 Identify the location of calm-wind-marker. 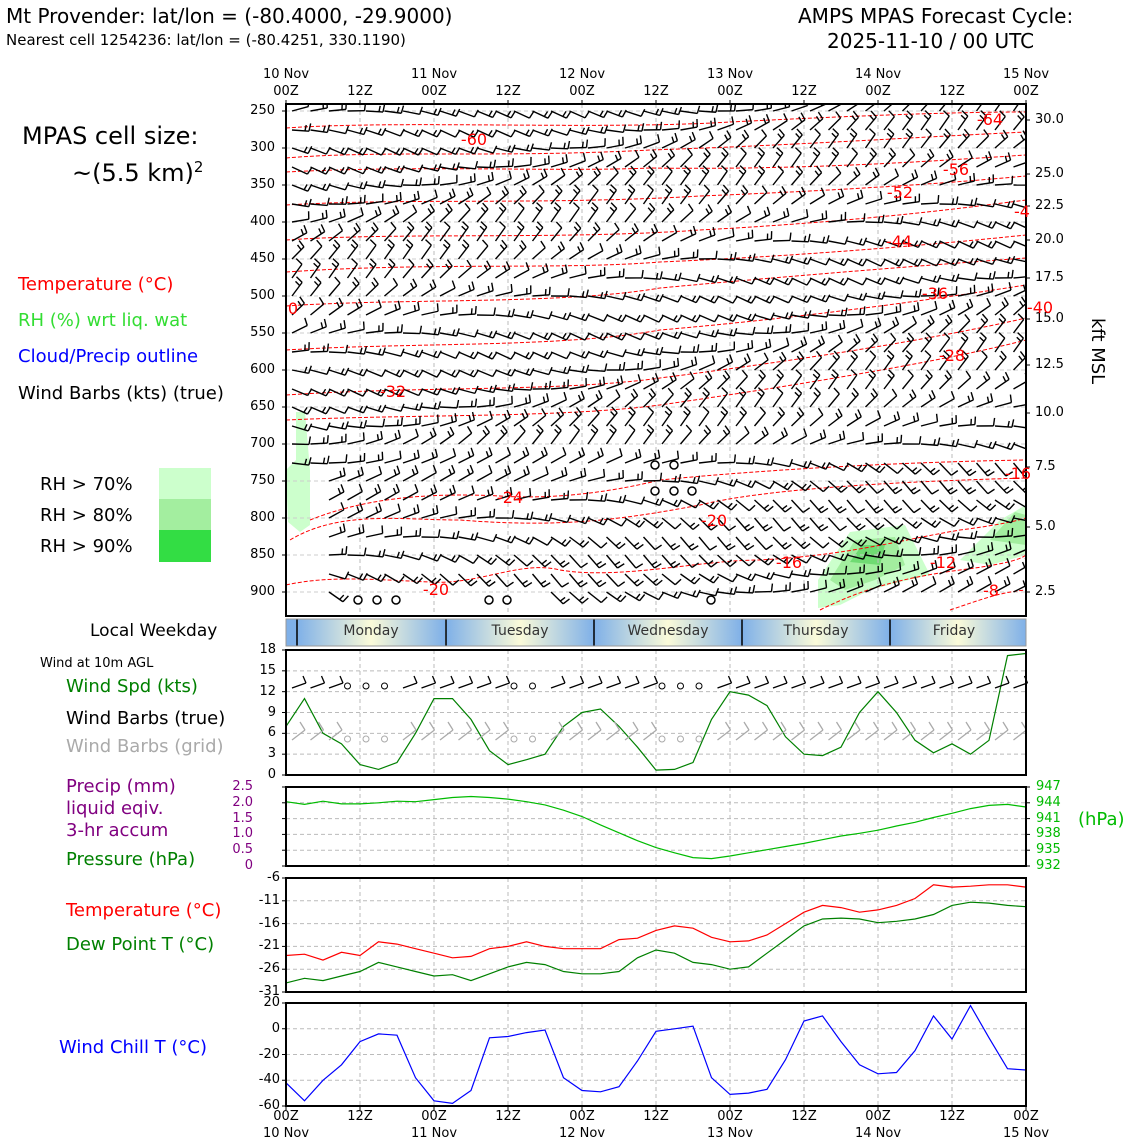
(533, 739).